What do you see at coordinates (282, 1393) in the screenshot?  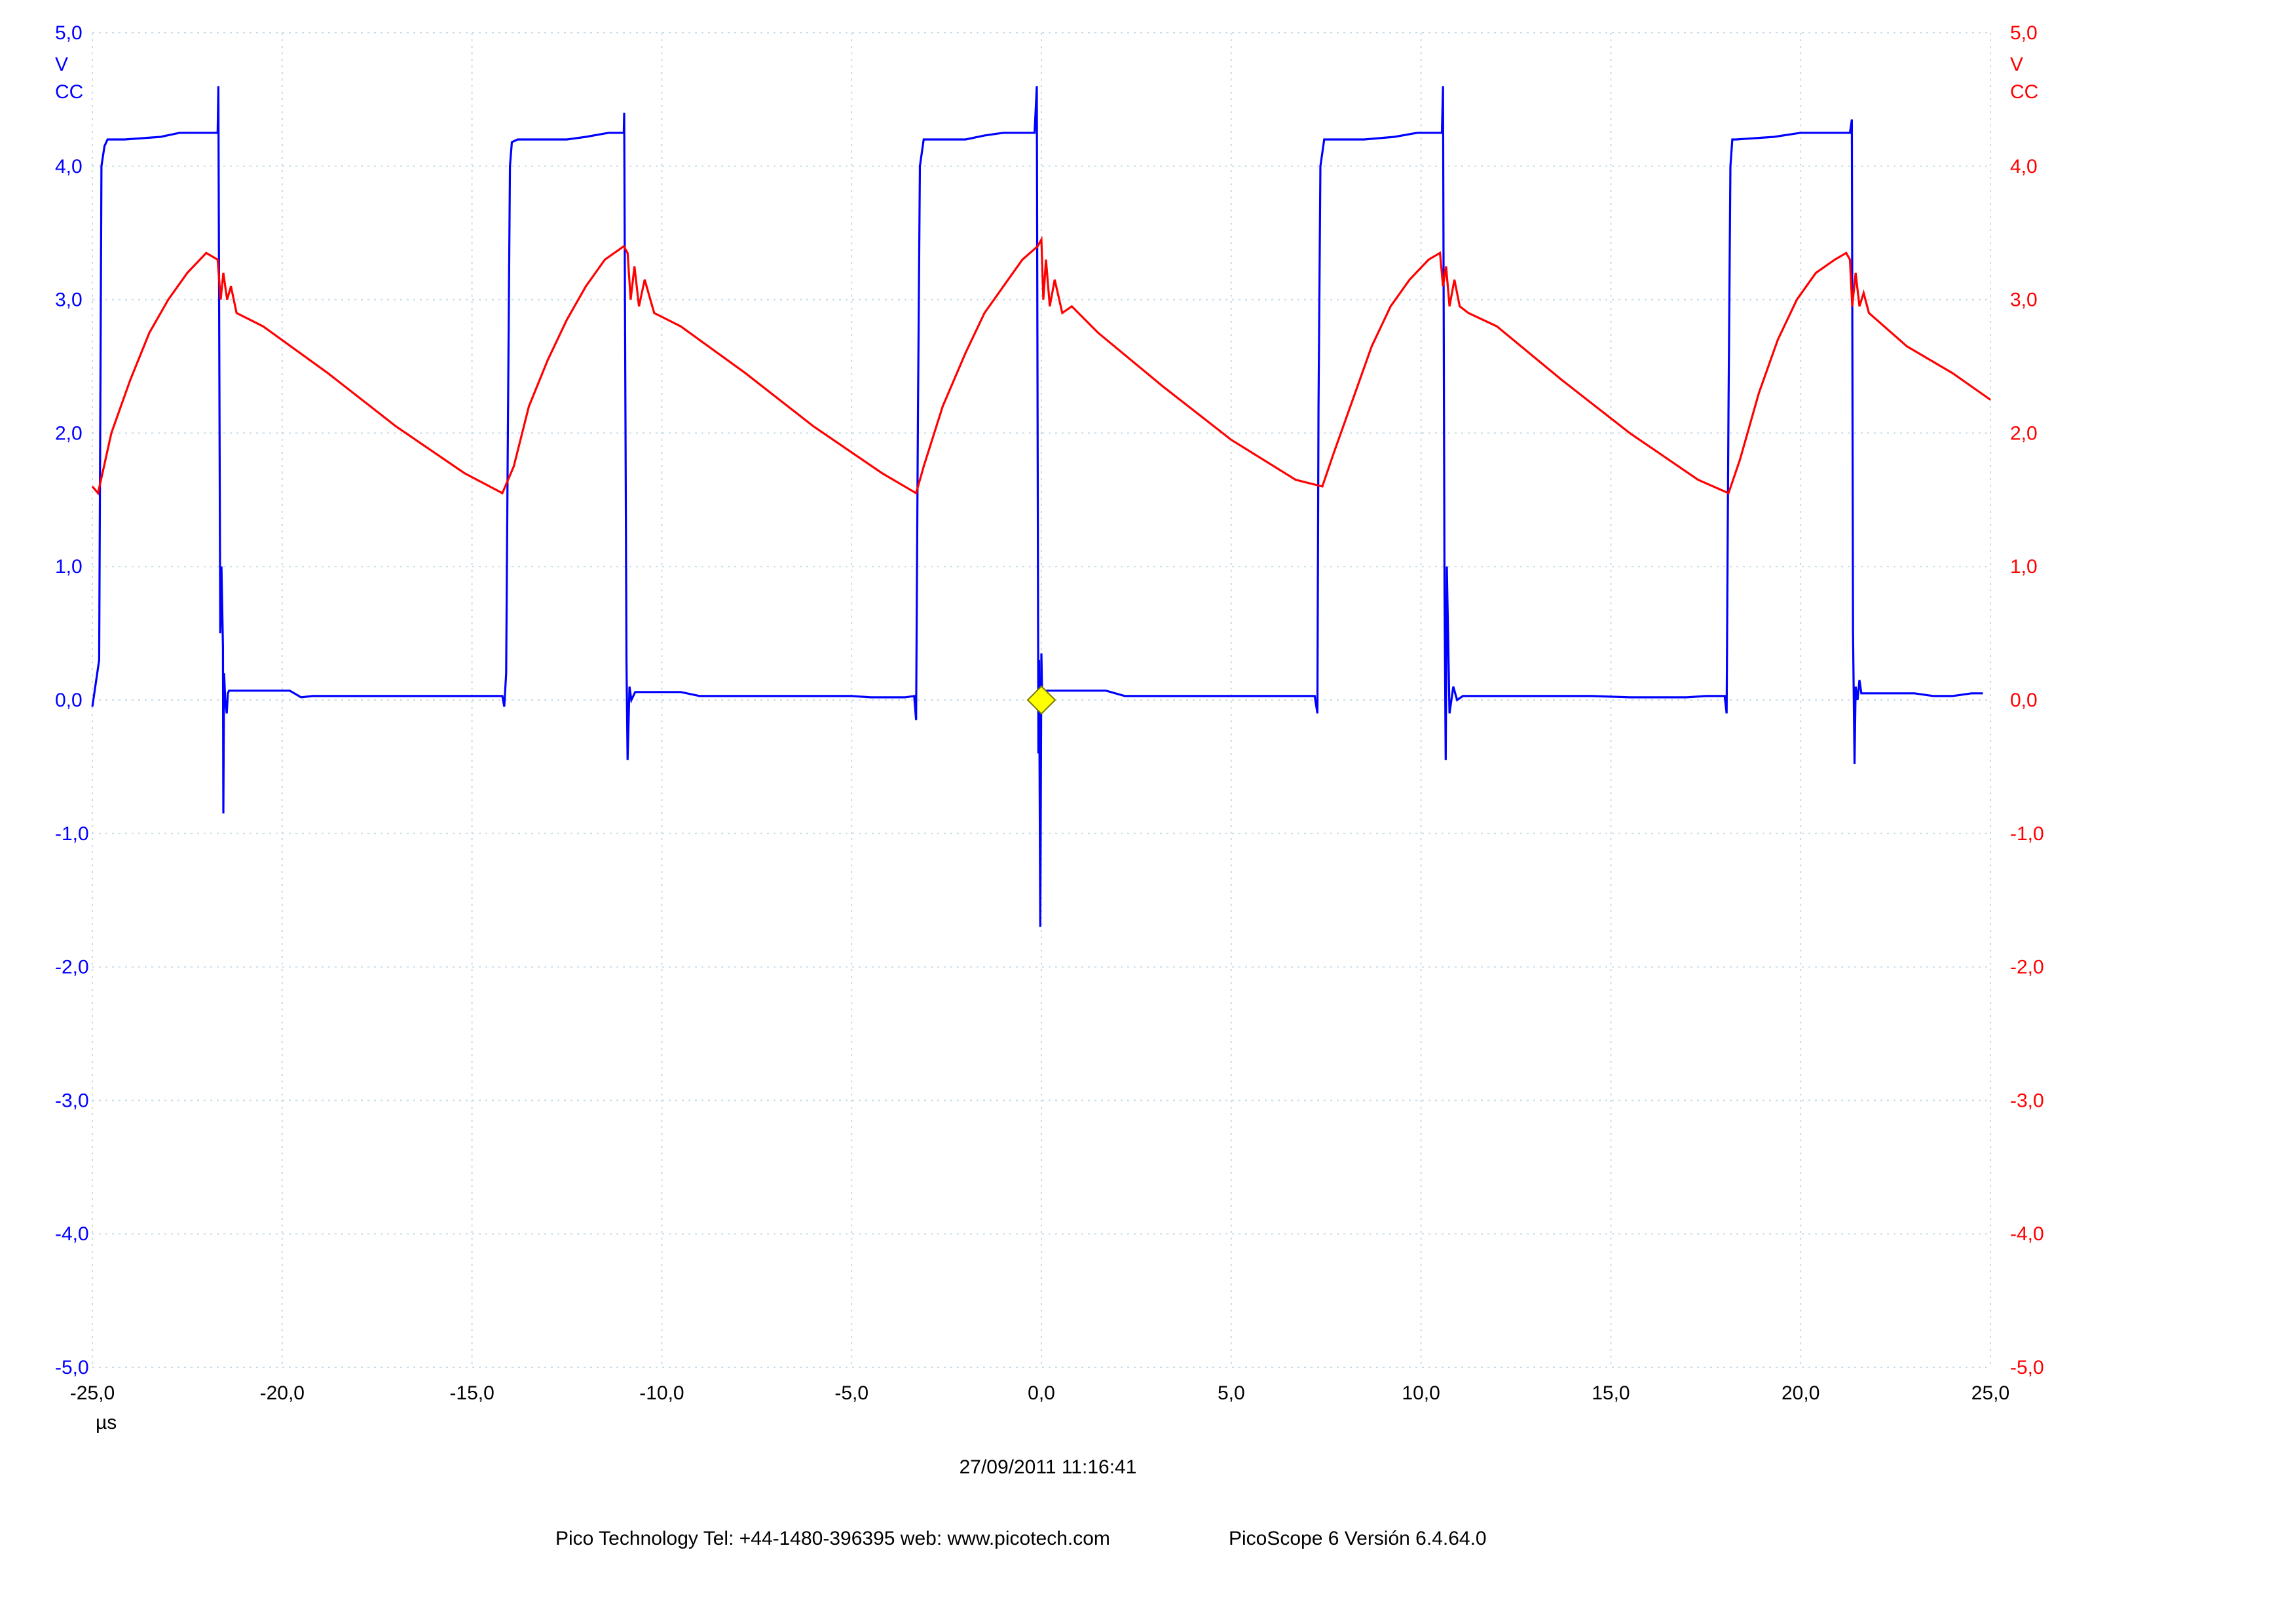 I see `x-tick-label: -20,0` at bounding box center [282, 1393].